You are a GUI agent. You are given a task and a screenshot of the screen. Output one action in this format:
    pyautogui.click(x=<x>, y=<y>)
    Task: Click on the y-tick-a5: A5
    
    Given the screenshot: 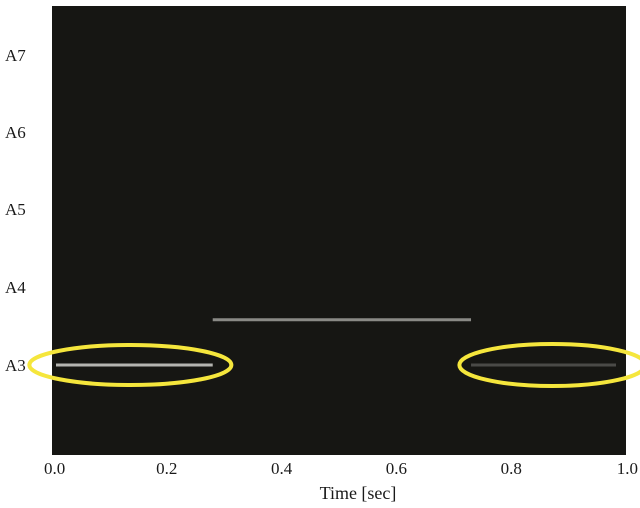 What is the action you would take?
    pyautogui.click(x=15, y=209)
    